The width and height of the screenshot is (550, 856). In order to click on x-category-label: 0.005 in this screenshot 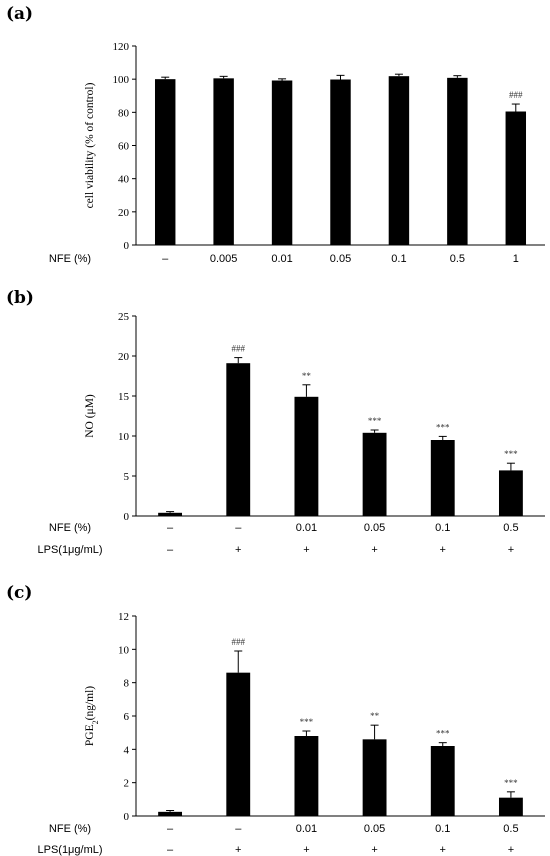, I will do `click(224, 259)`.